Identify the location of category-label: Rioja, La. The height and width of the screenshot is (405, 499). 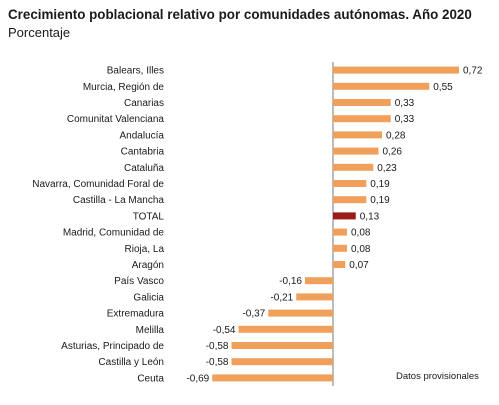
(145, 249).